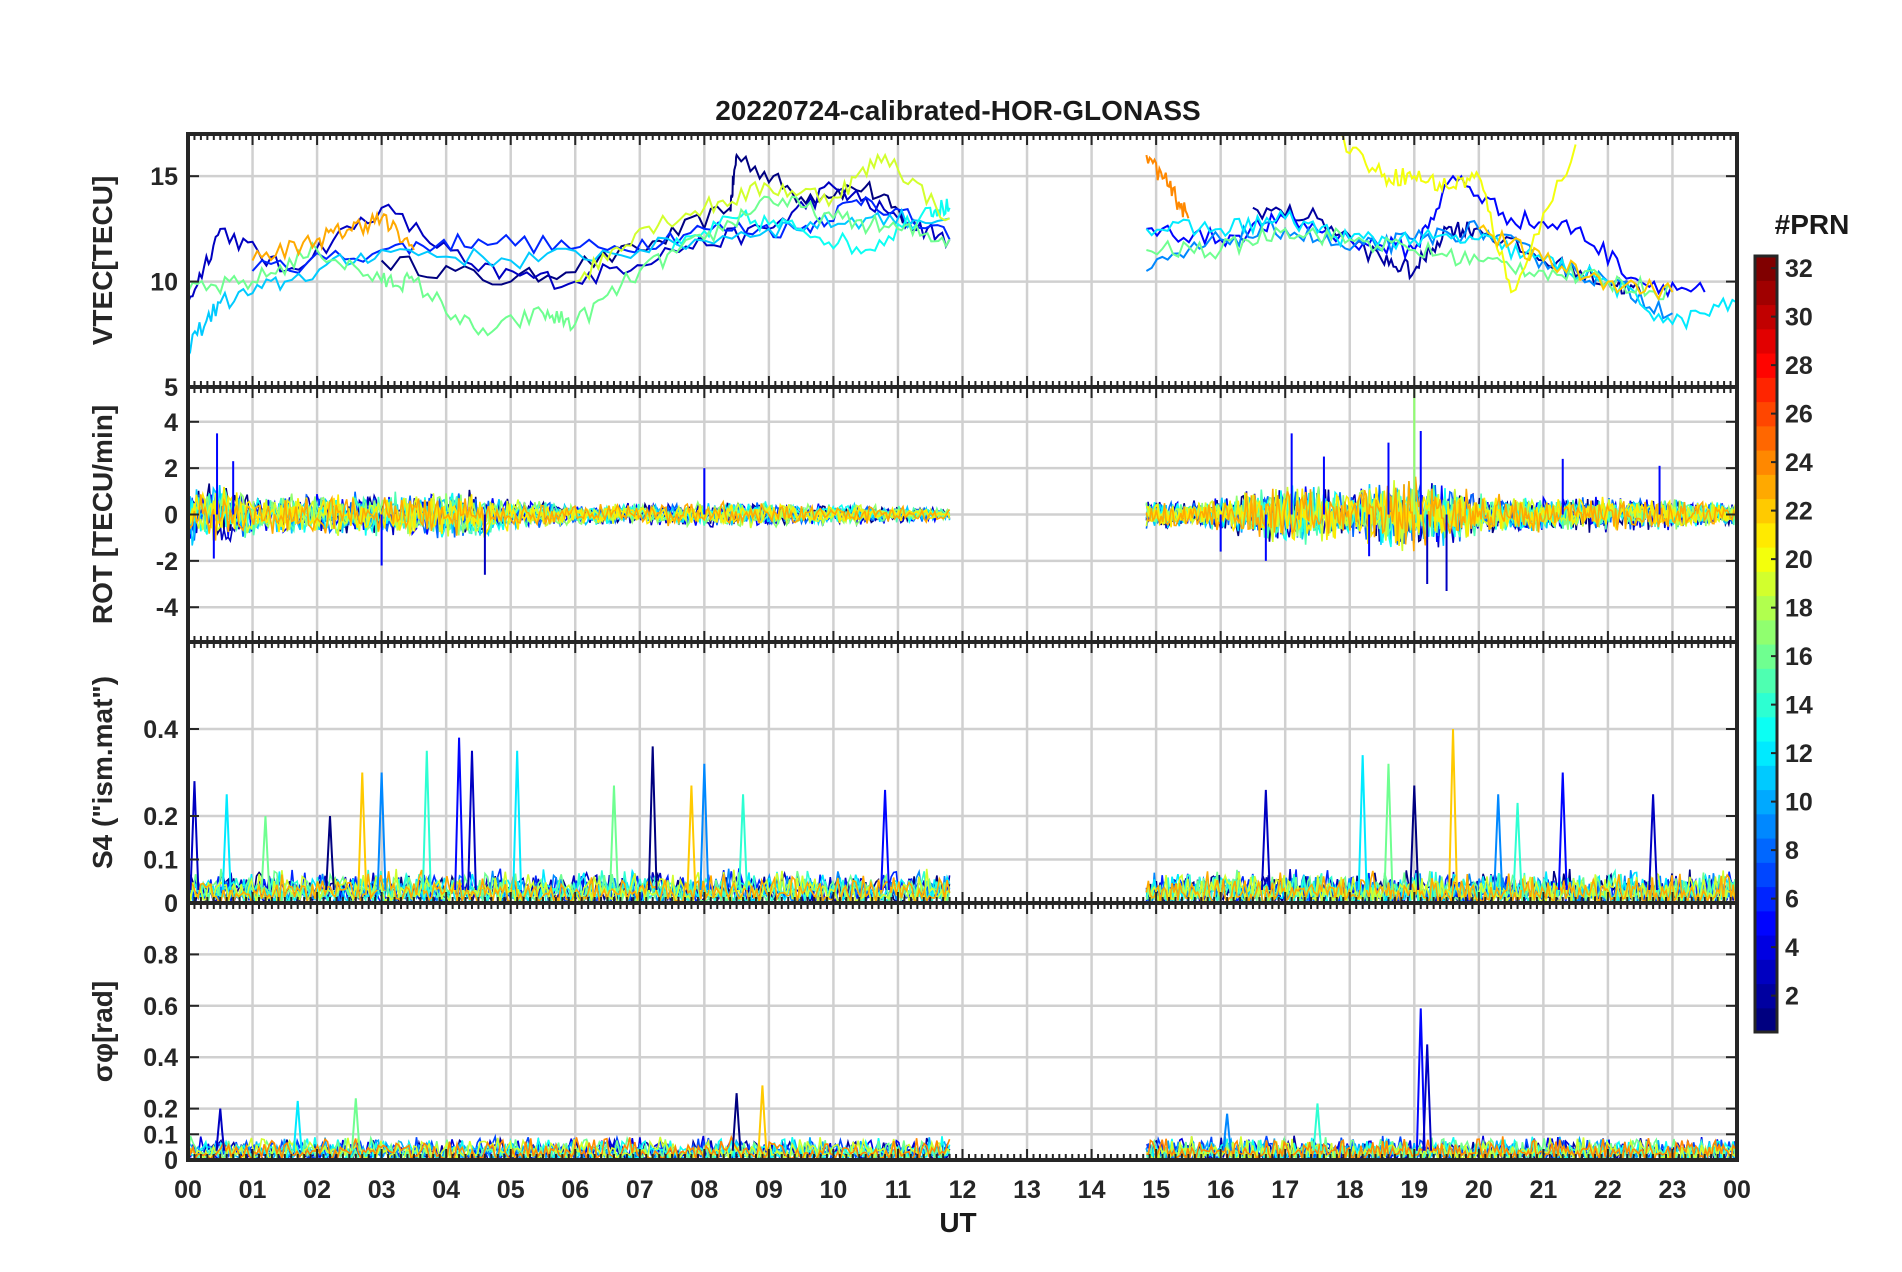 This screenshot has height=1272, width=1902. Describe the element at coordinates (102, 514) in the screenshot. I see `y-axis-label-rot: ROT [TECU/min]` at that location.